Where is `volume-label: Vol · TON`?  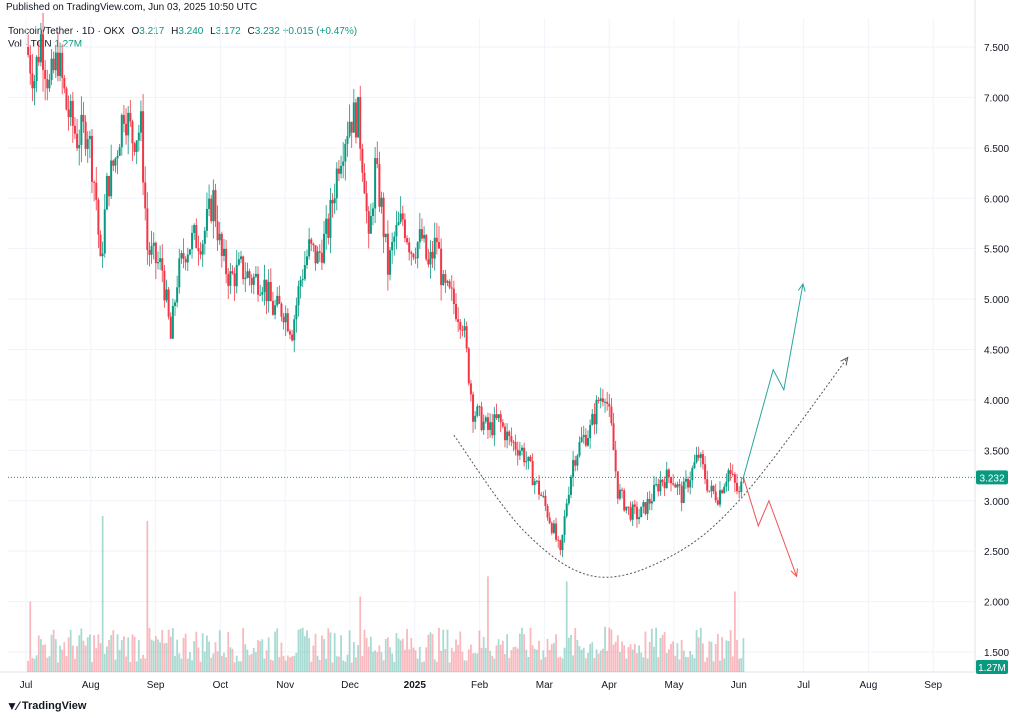
volume-label: Vol · TON is located at coordinates (30, 44).